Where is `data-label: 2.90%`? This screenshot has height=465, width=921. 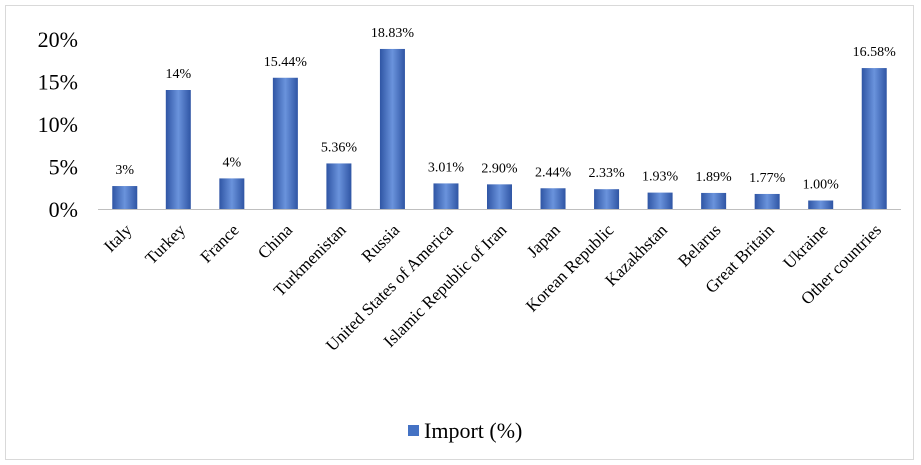
data-label: 2.90% is located at coordinates (499, 168).